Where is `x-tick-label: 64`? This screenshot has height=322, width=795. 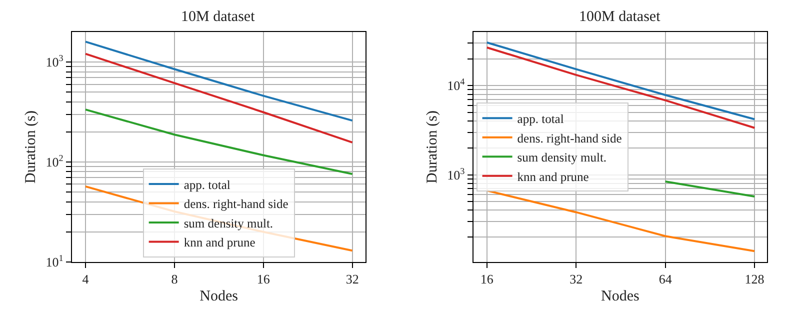
x-tick-label: 64 is located at coordinates (665, 279).